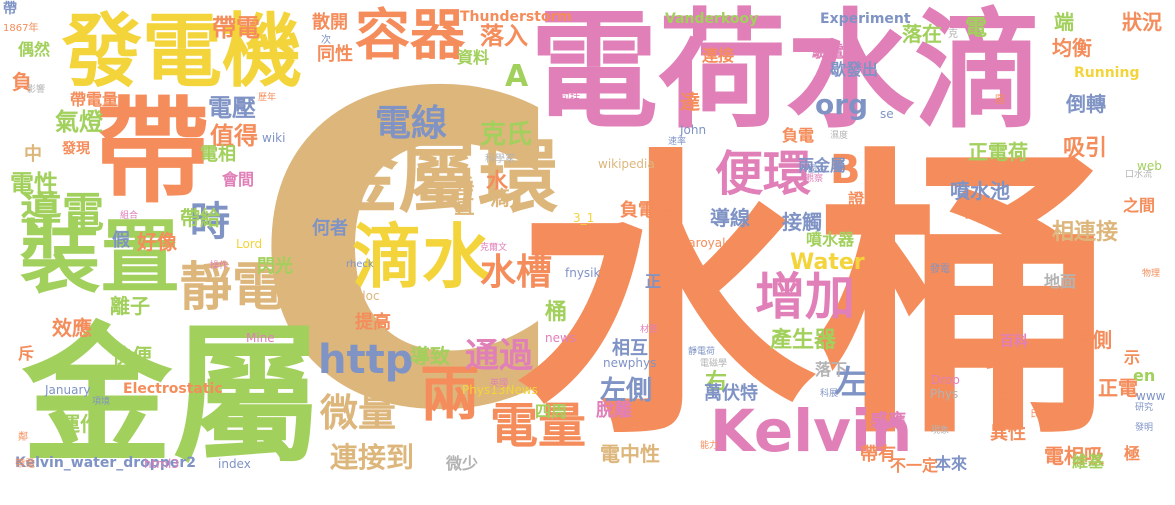 This screenshot has width=1175, height=505. I want to click on cloud-word: 帶給, so click(200, 218).